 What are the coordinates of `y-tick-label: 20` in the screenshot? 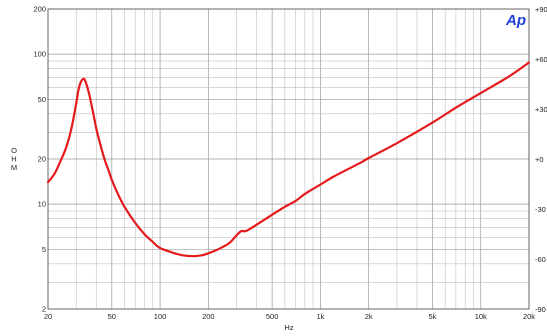 It's located at (42, 159).